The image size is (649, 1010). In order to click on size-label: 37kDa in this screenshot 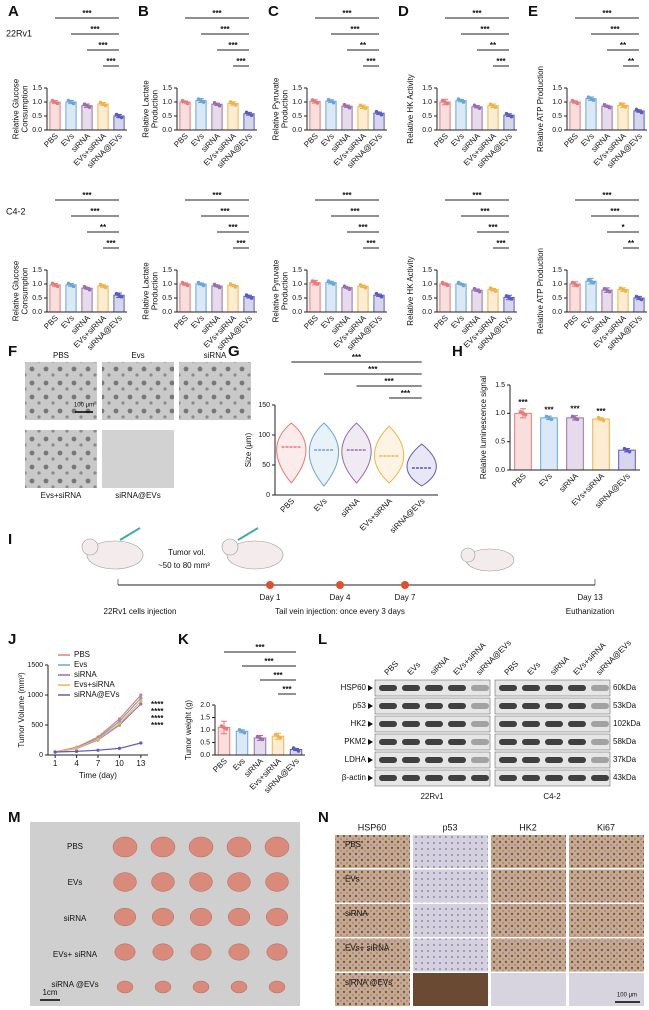, I will do `click(625, 759)`.